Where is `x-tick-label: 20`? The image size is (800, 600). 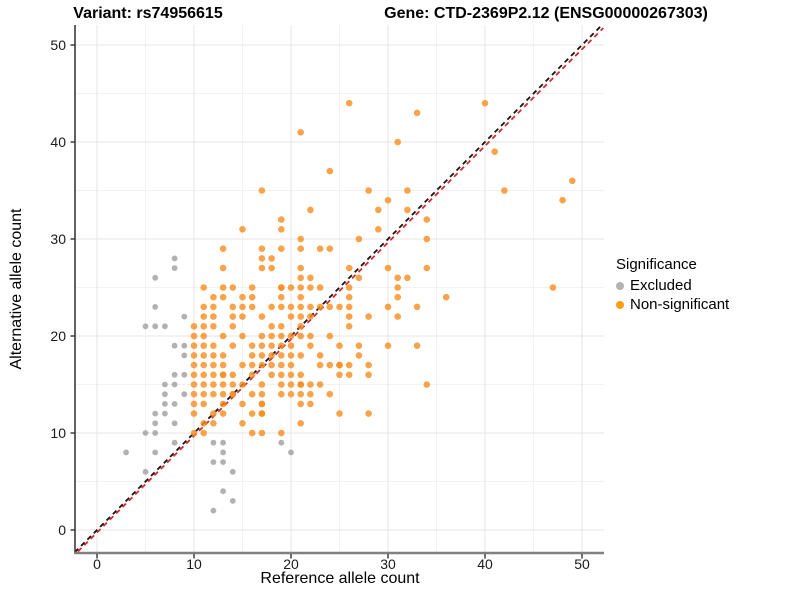
x-tick-label: 20 is located at coordinates (291, 564).